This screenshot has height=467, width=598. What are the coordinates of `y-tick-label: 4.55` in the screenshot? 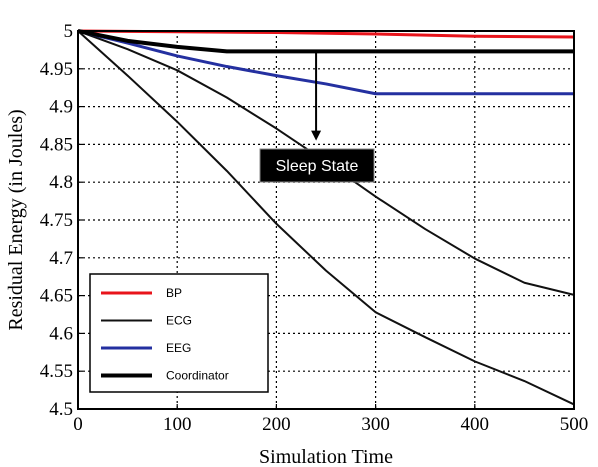 It's located at (56, 371).